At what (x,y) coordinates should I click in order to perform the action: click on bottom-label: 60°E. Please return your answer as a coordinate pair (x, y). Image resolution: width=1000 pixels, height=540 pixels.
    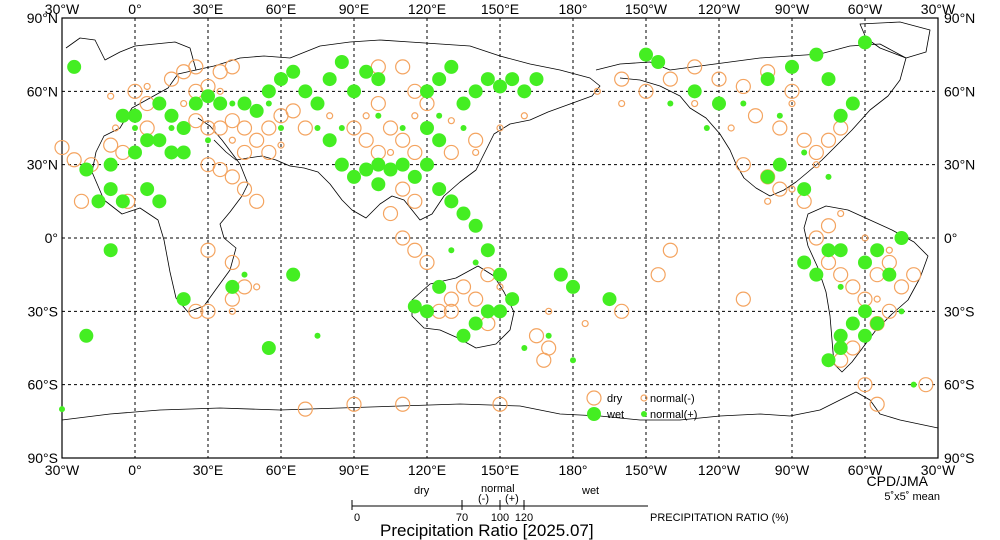
    Looking at the image, I should click on (281, 470).